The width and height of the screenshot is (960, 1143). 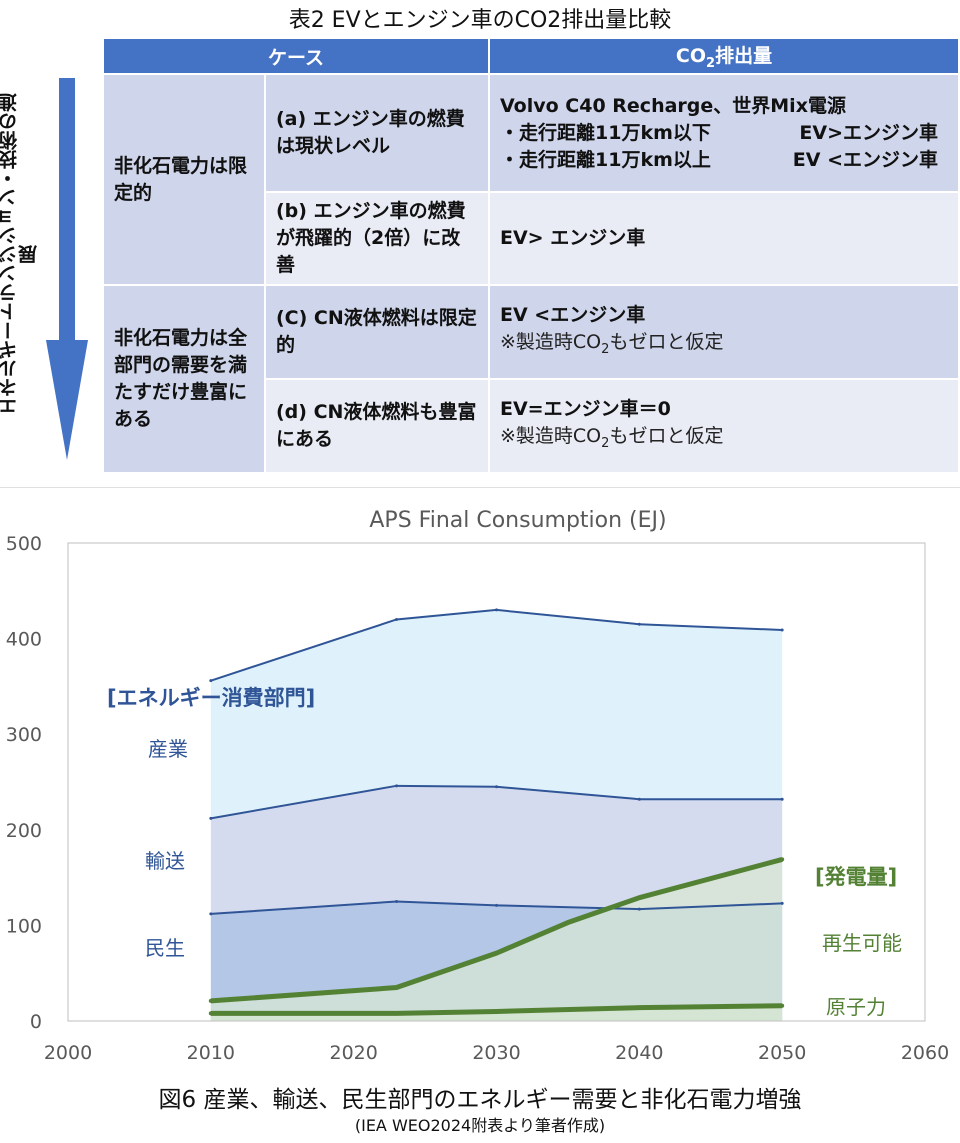 What do you see at coordinates (496, 1053) in the screenshot?
I see `x-tick-label: 2030` at bounding box center [496, 1053].